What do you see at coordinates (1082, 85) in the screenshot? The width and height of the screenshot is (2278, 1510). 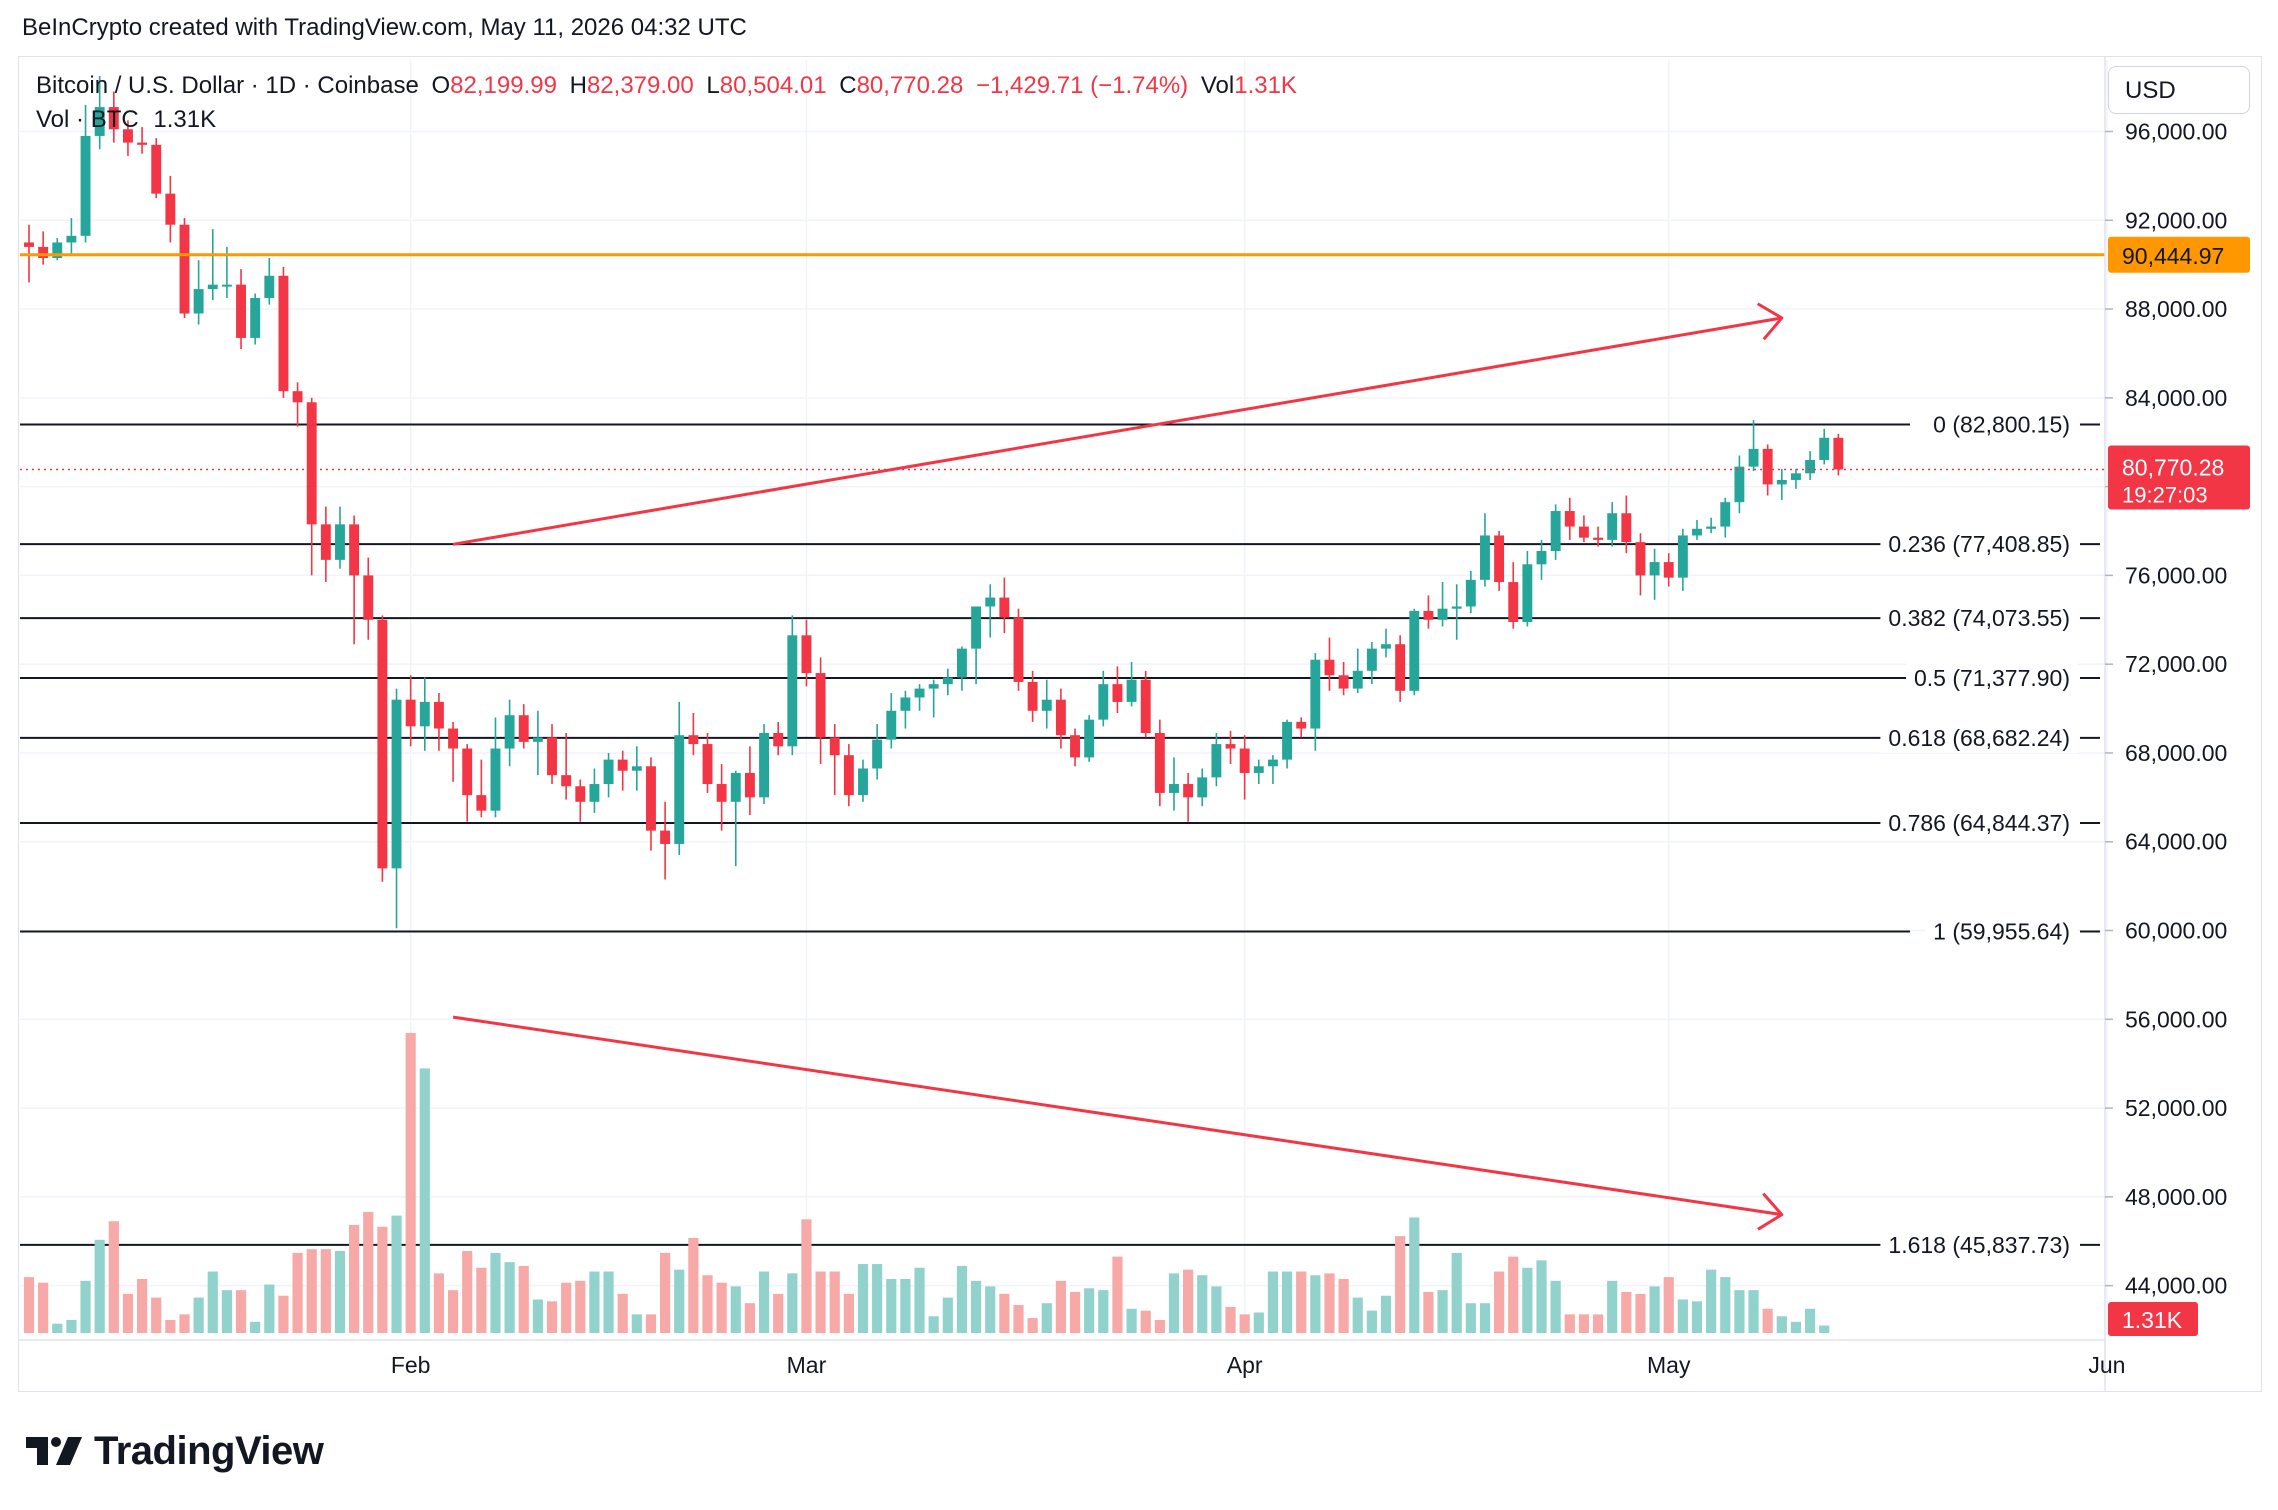 I see `change-value: −1,429.71 (−1.74%)` at bounding box center [1082, 85].